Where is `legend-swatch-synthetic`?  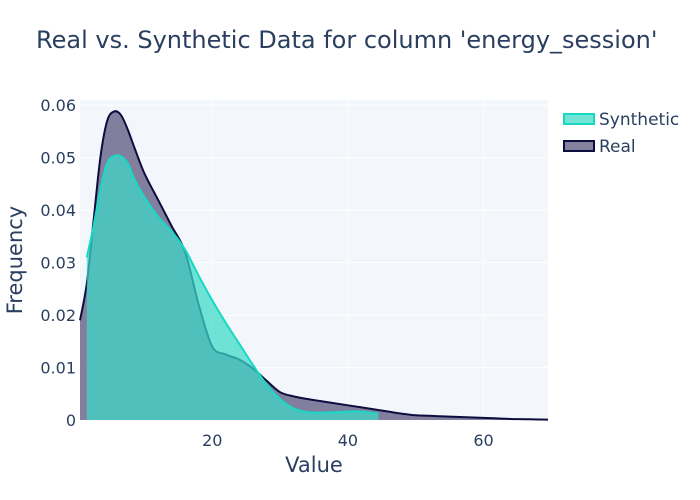
legend-swatch-synthetic is located at coordinates (579, 119).